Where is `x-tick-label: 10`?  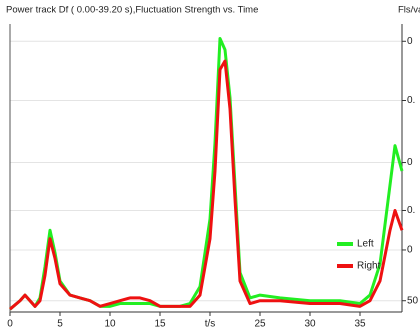
x-tick-label: 10 is located at coordinates (110, 324).